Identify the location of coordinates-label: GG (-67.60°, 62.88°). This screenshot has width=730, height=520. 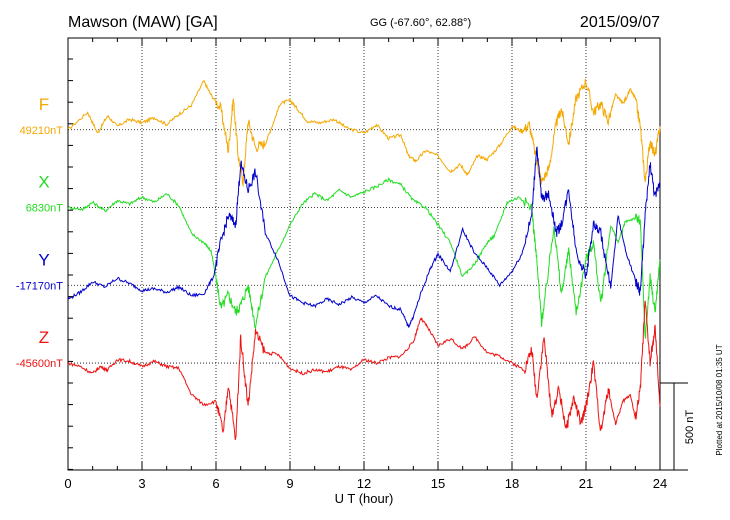
(420, 23).